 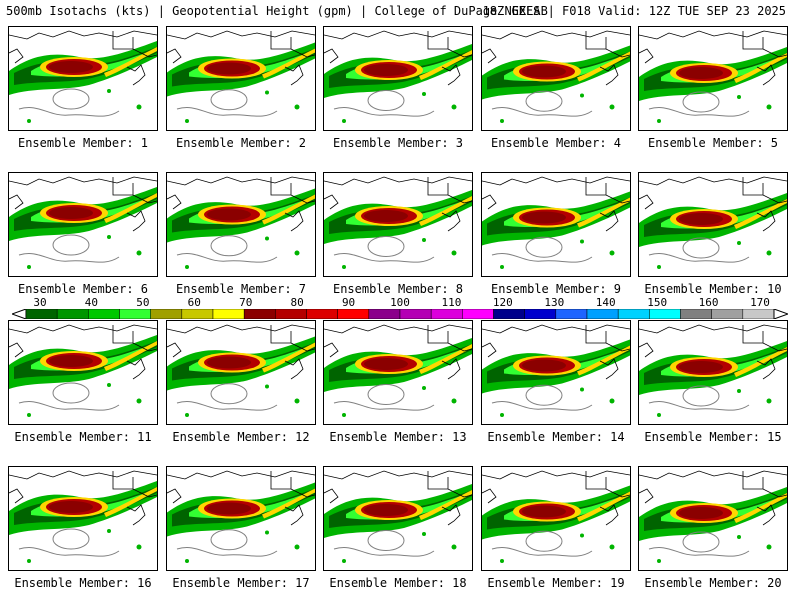 What do you see at coordinates (554, 302) in the screenshot?
I see `colorbar-tick-label: 130` at bounding box center [554, 302].